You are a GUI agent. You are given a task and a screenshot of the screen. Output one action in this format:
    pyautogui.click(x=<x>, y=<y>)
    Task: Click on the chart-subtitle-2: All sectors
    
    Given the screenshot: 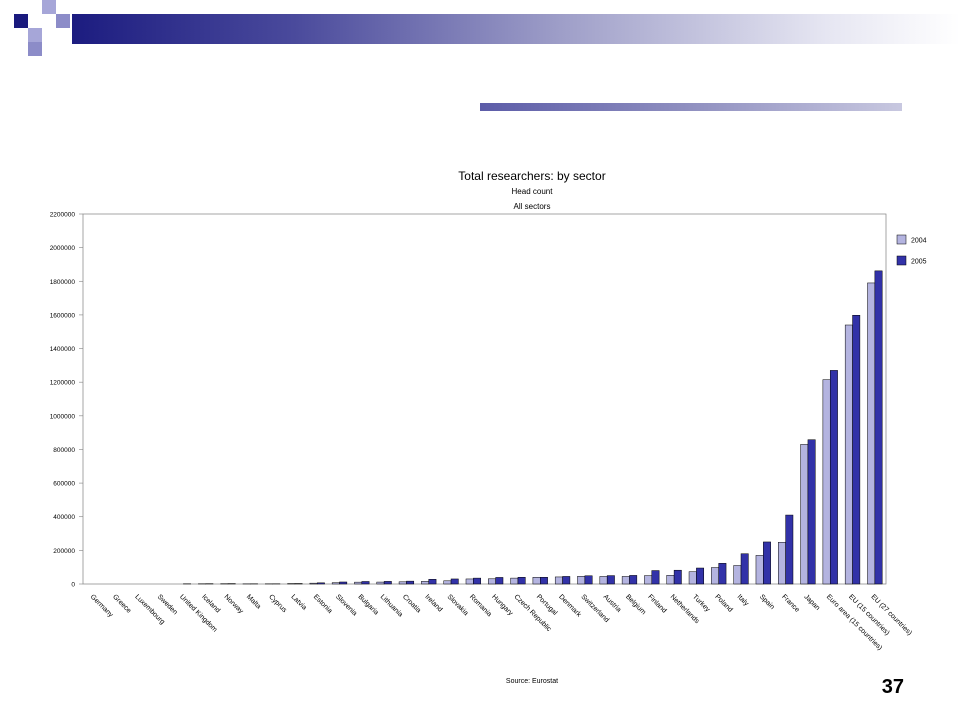 What is the action you would take?
    pyautogui.click(x=532, y=206)
    